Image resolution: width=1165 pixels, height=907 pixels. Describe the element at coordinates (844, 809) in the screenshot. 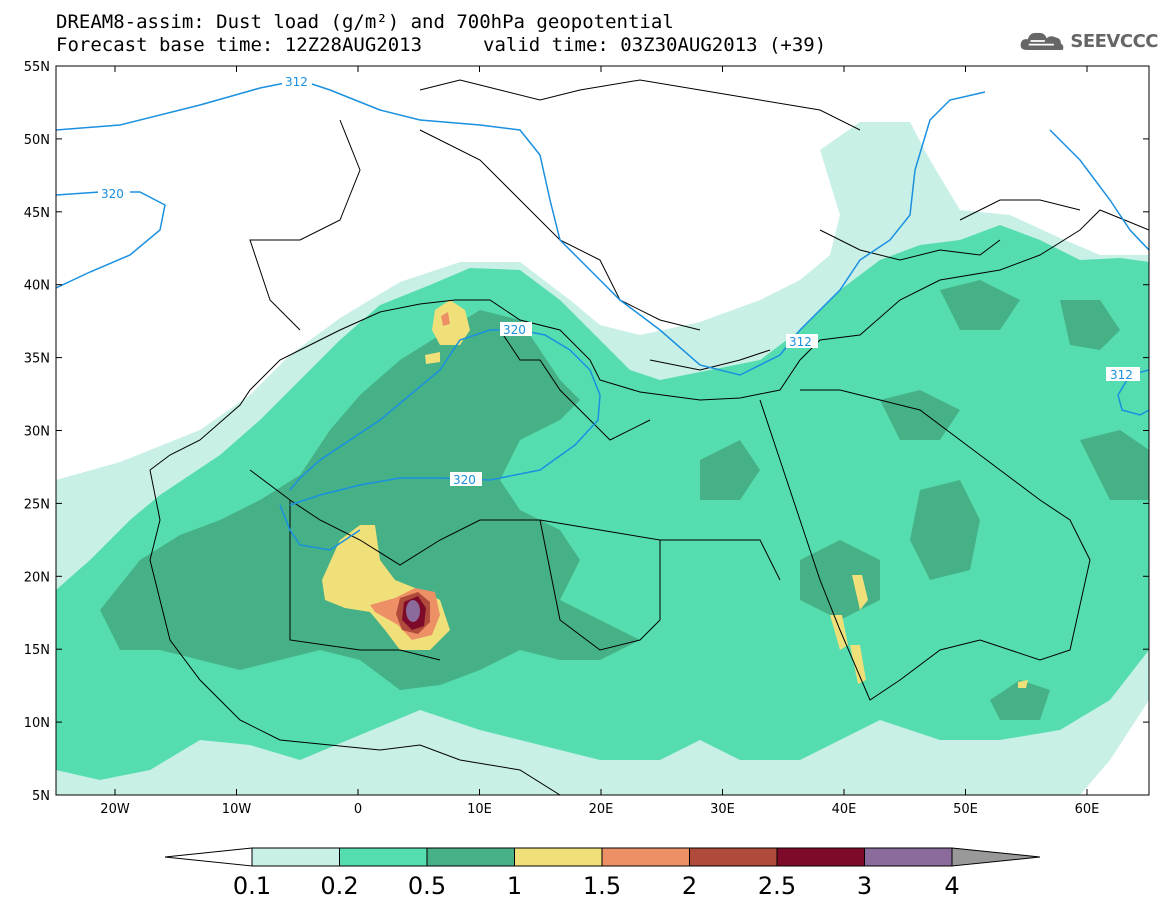

I see `lon-label: 40E` at that location.